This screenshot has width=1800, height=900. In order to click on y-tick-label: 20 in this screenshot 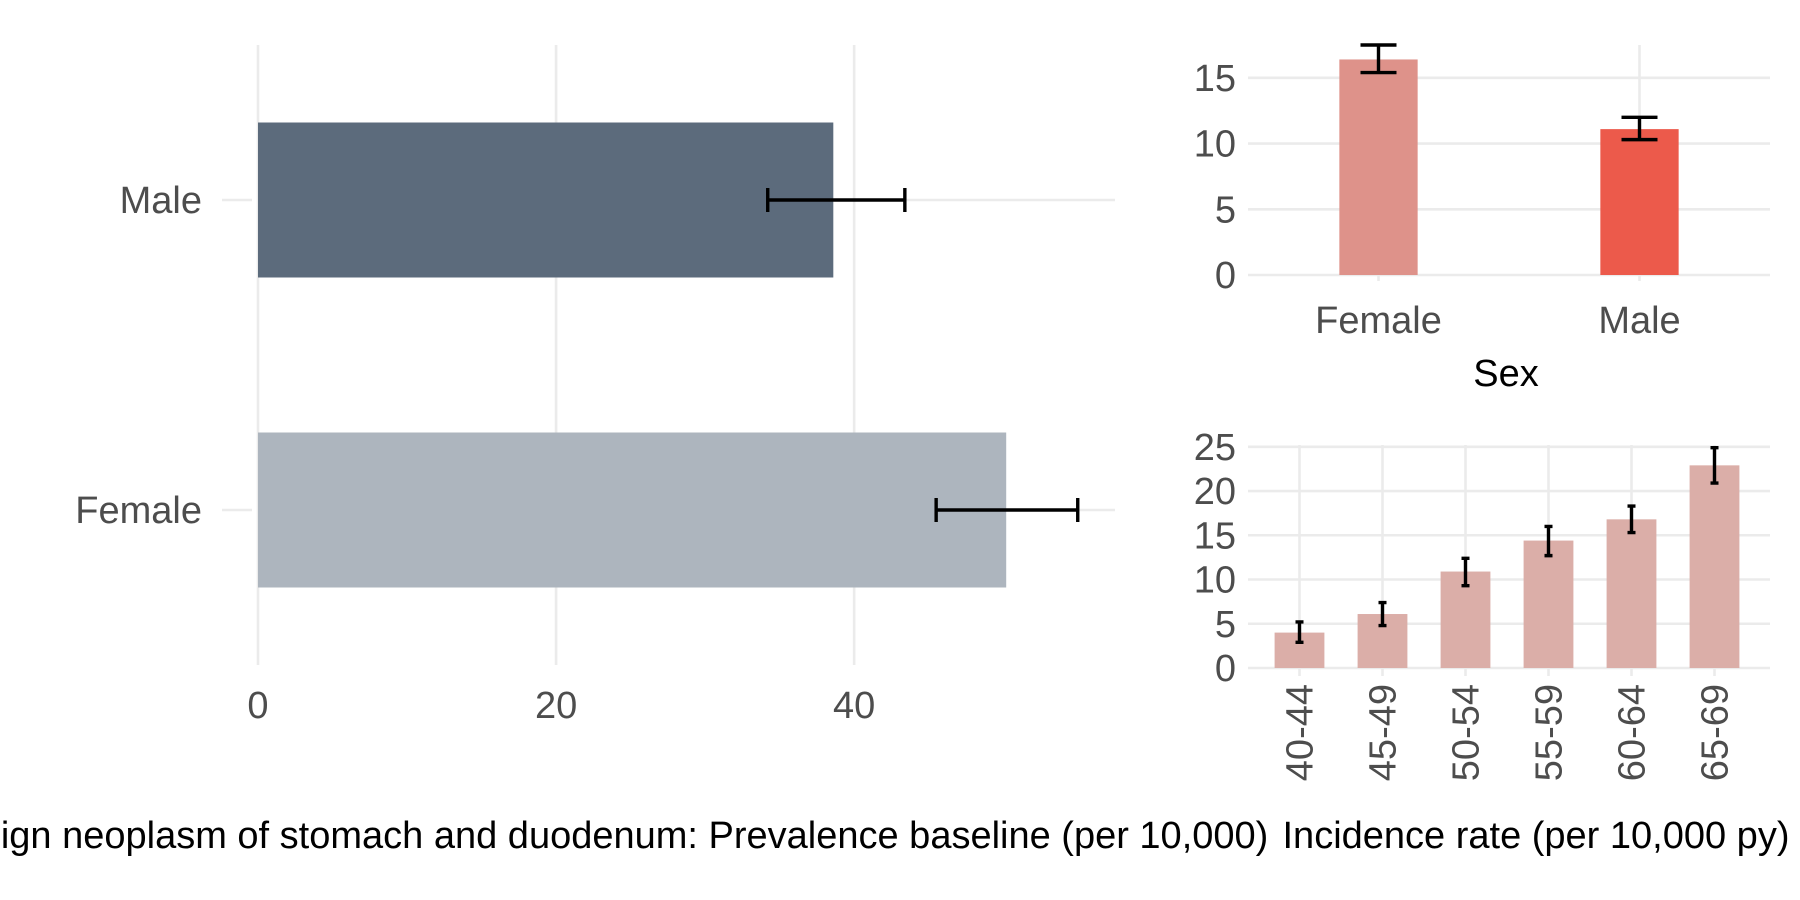, I will do `click(1215, 492)`.